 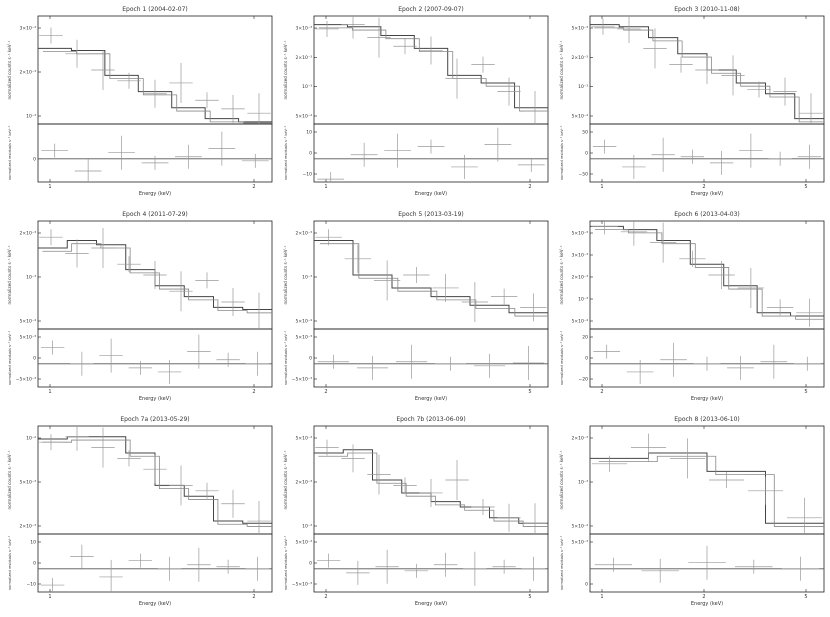 What do you see at coordinates (32, 585) in the screenshot?
I see `residual-y-tick-label: −10` at bounding box center [32, 585].